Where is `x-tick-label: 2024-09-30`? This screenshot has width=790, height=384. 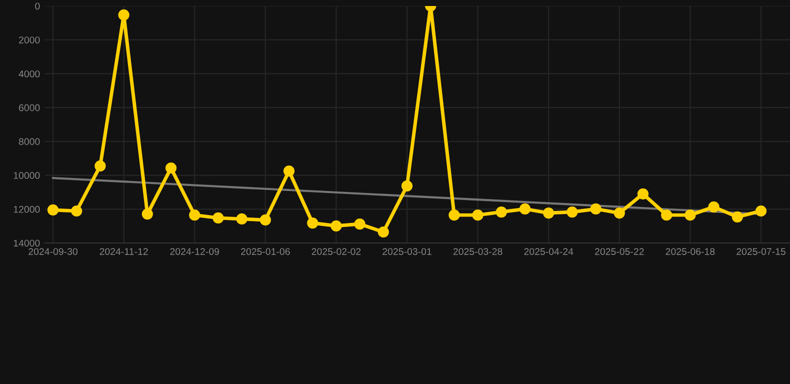 x-tick-label: 2024-09-30 is located at coordinates (53, 251).